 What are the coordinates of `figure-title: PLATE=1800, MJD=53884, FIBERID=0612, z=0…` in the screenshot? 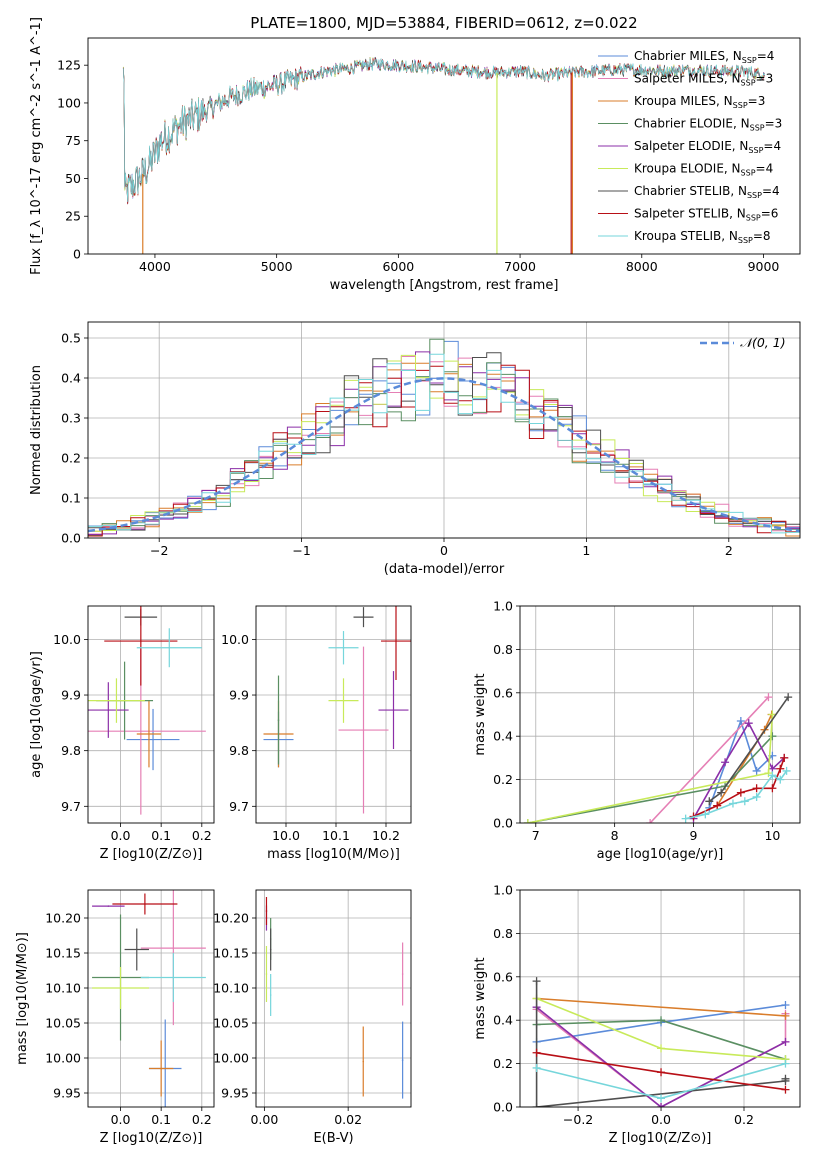 It's located at (443, 23).